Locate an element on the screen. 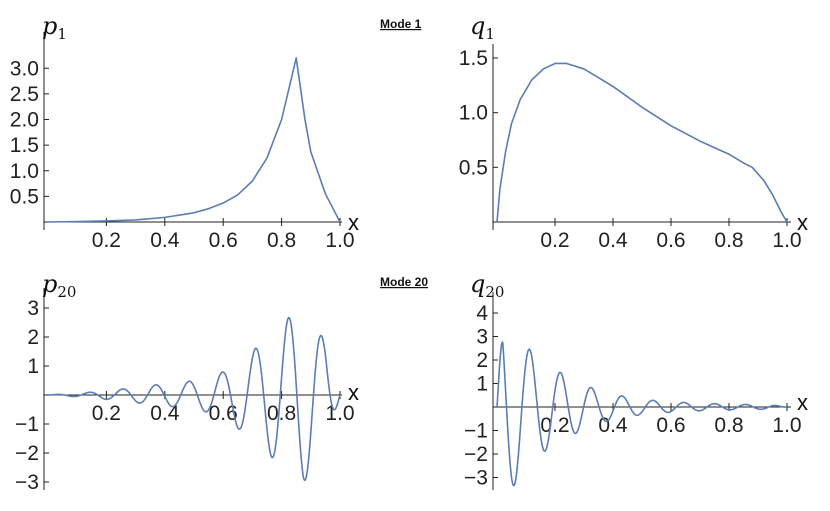 This screenshot has height=511, width=830. y-tick-label: 2.0 is located at coordinates (24, 120).